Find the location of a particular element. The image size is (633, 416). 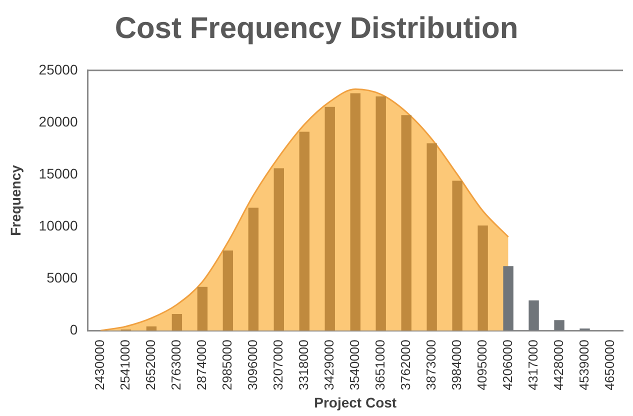

x-tick-label: 4317000 is located at coordinates (532, 365).